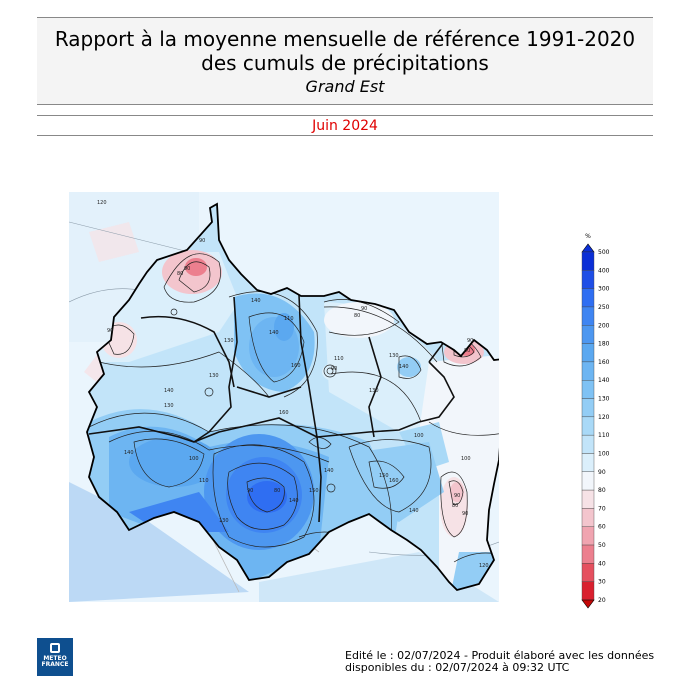 Image resolution: width=690 pixels, height=690 pixels. Describe the element at coordinates (55, 664) in the screenshot. I see `logo-line2: FRANCE` at that location.